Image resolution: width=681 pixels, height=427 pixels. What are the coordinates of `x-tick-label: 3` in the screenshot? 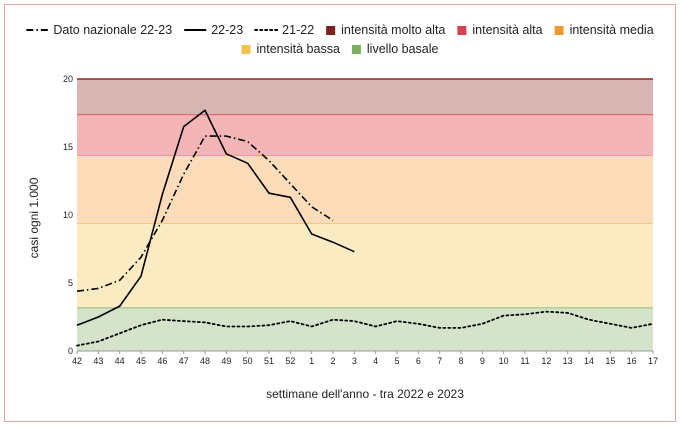 It's located at (354, 361).